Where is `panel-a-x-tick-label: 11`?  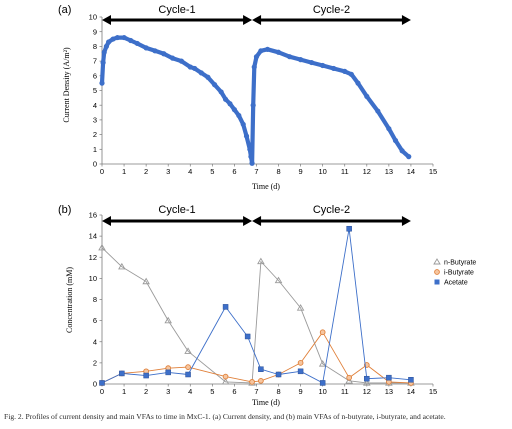
panel-a-x-tick-label: 11 is located at coordinates (345, 171).